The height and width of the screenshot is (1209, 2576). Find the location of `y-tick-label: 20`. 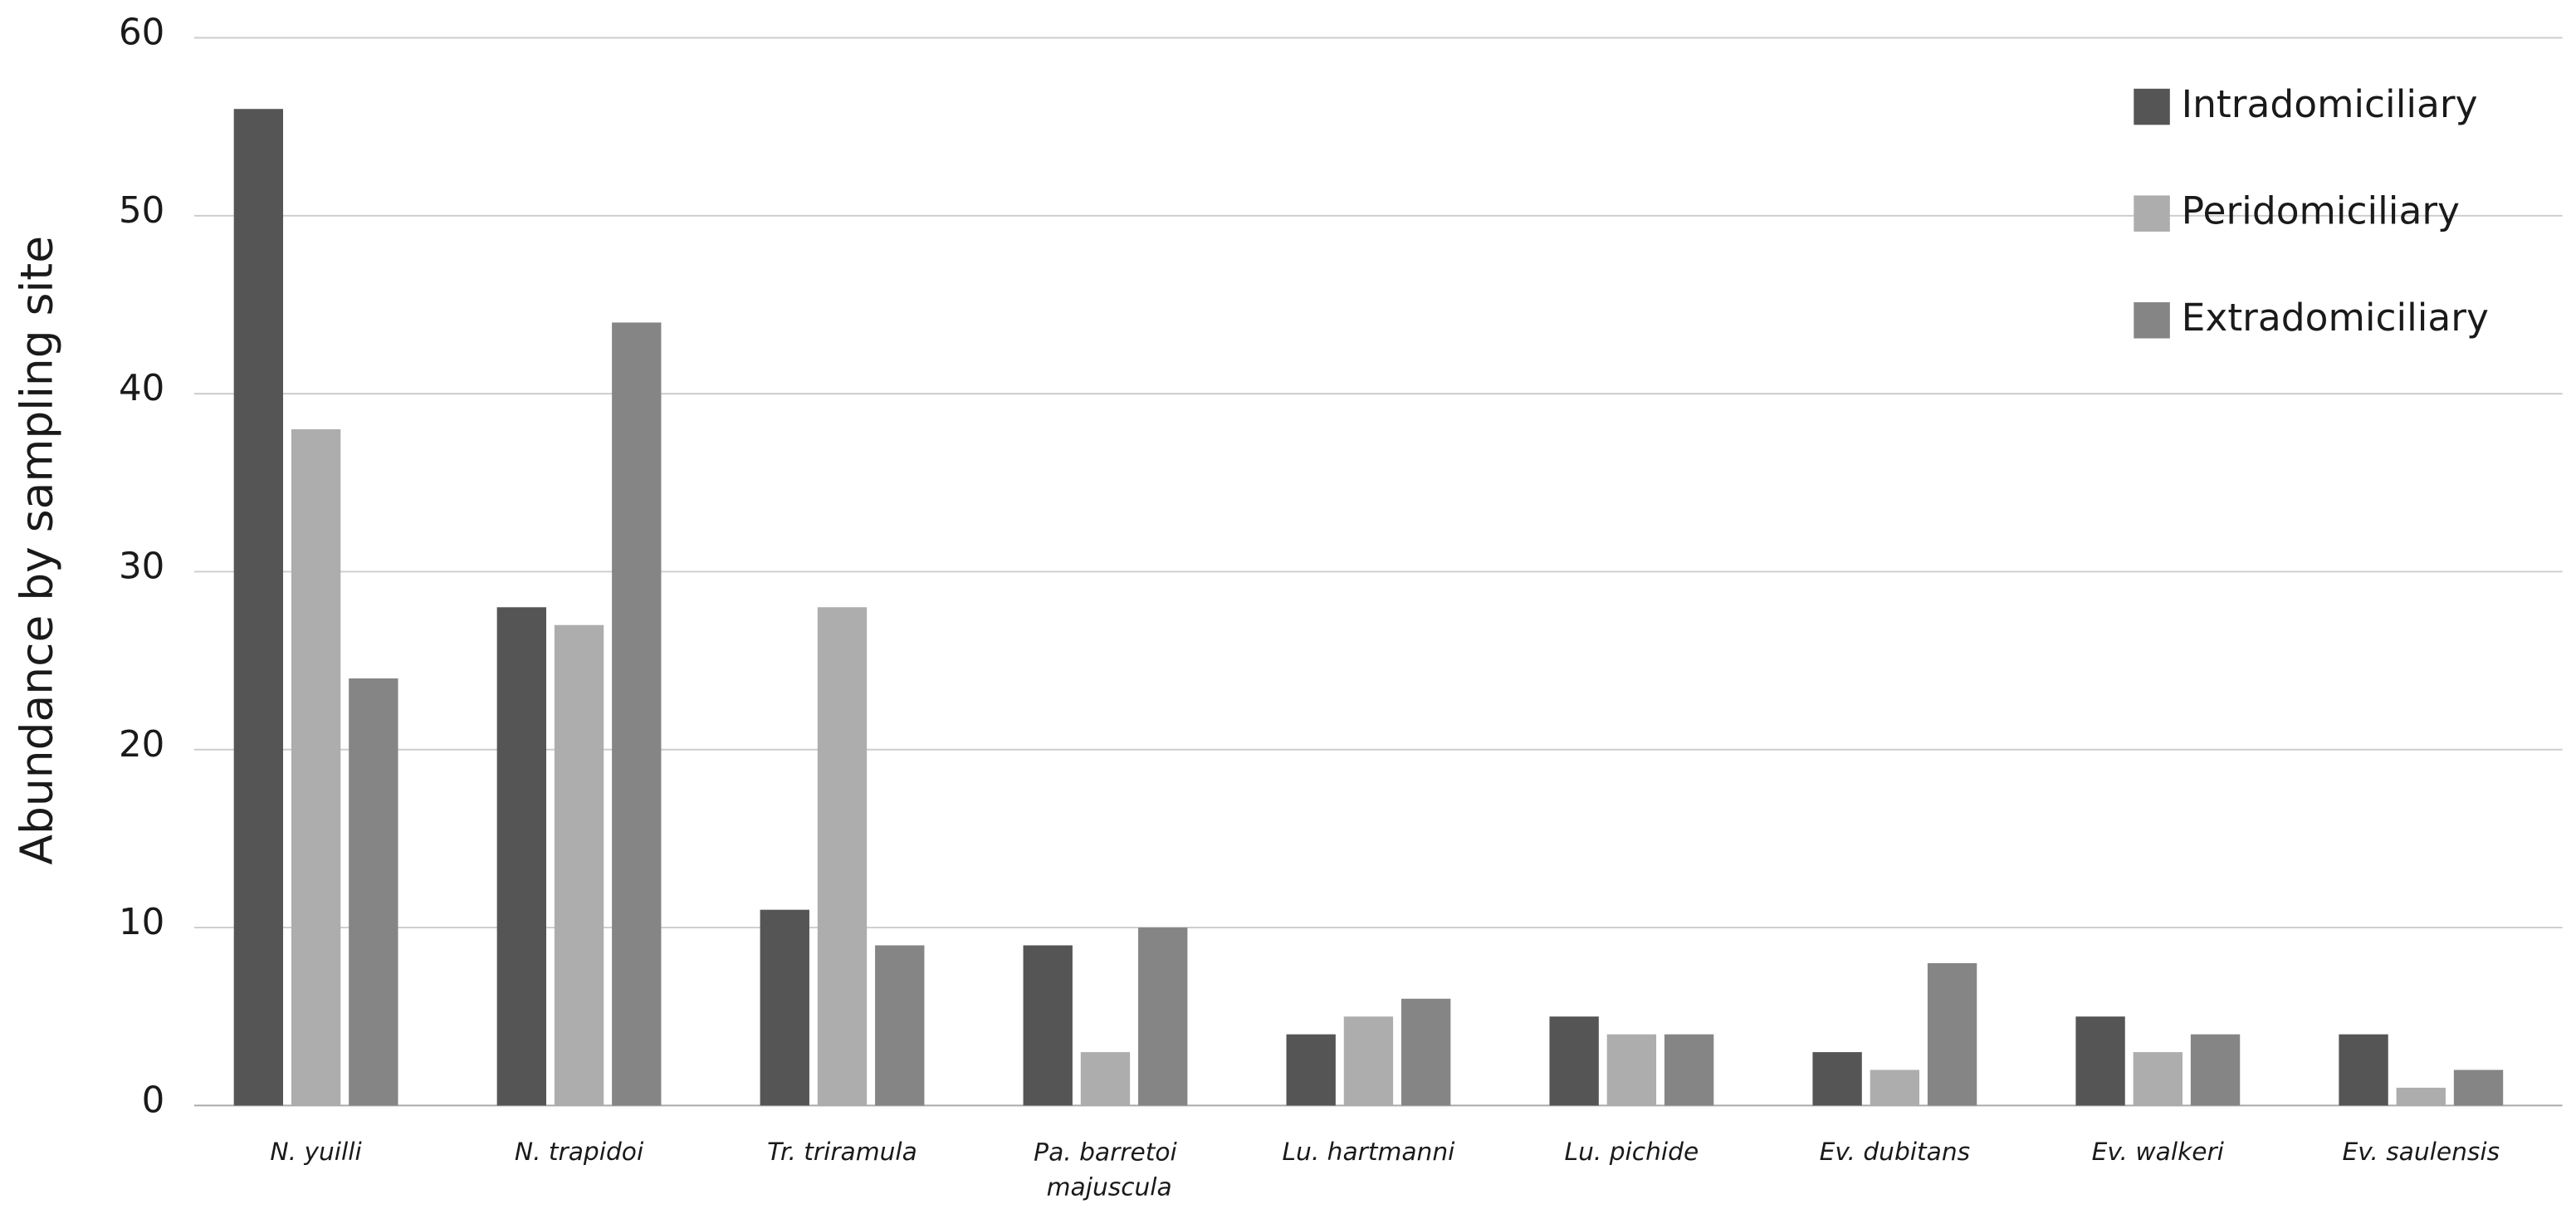

y-tick-label: 20 is located at coordinates (141, 745).